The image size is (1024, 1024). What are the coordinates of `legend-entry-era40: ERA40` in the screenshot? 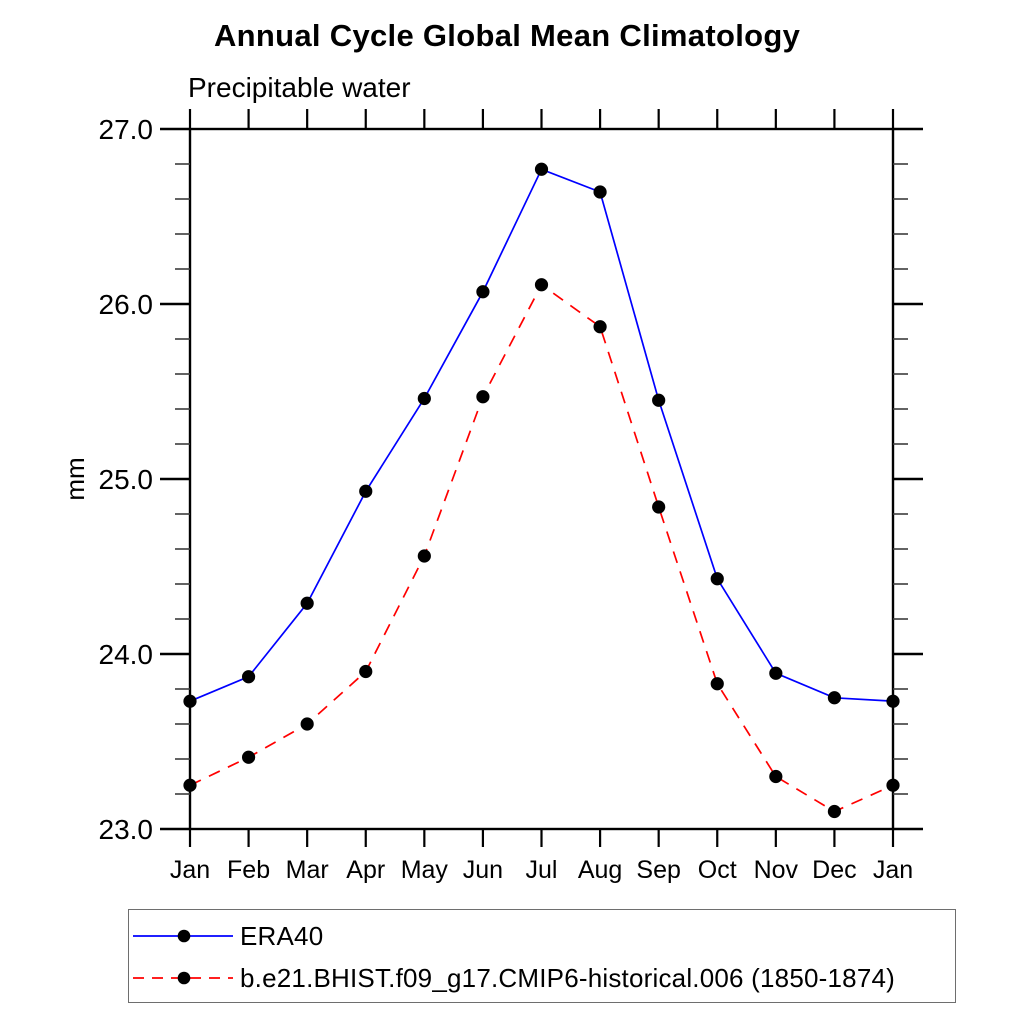 It's located at (542, 936).